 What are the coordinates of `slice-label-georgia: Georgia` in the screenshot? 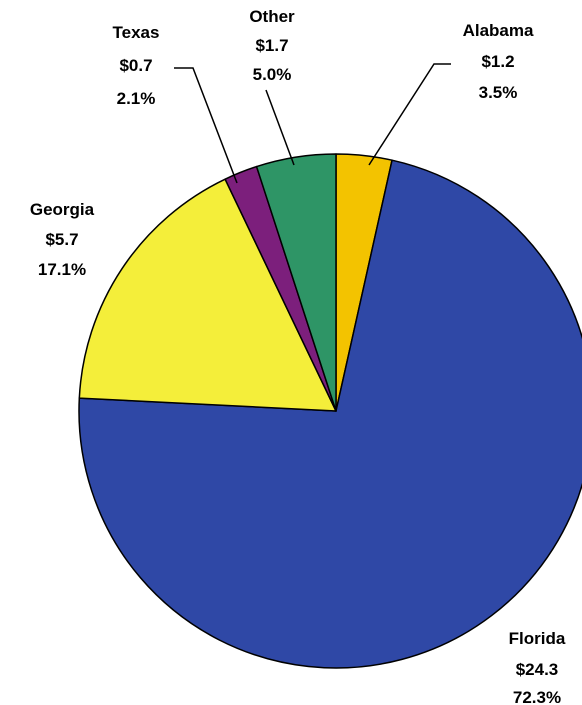 It's located at (62, 209).